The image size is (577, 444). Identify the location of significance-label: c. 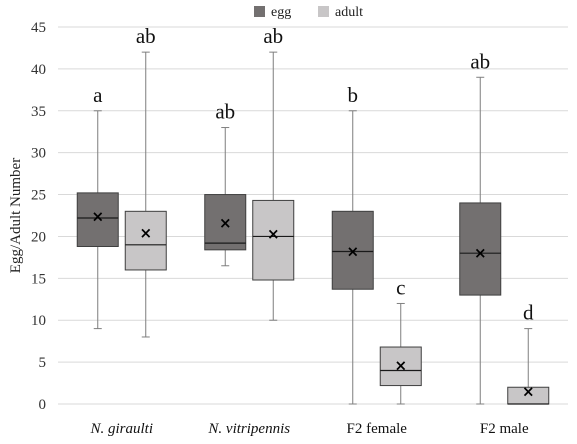
(400, 287).